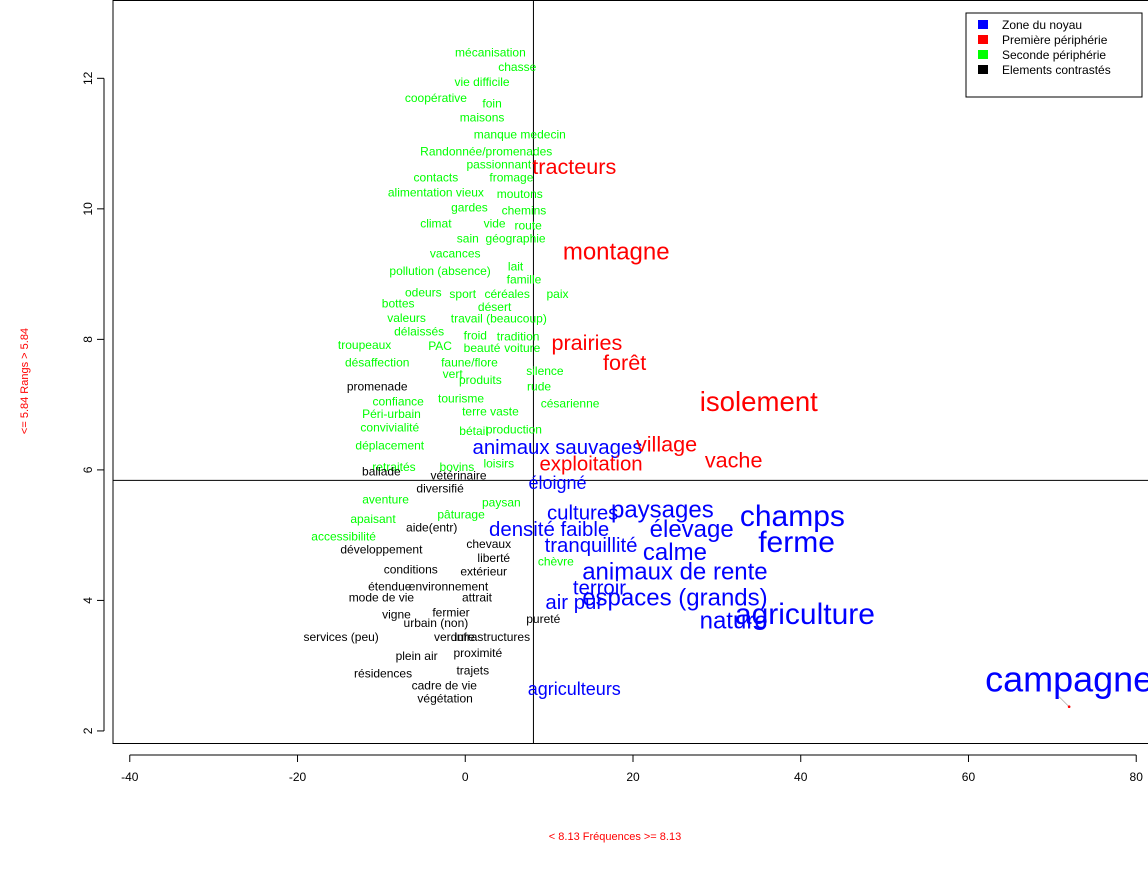 This screenshot has height=873, width=1148. What do you see at coordinates (461, 398) in the screenshot?
I see `point-label: tourisme` at bounding box center [461, 398].